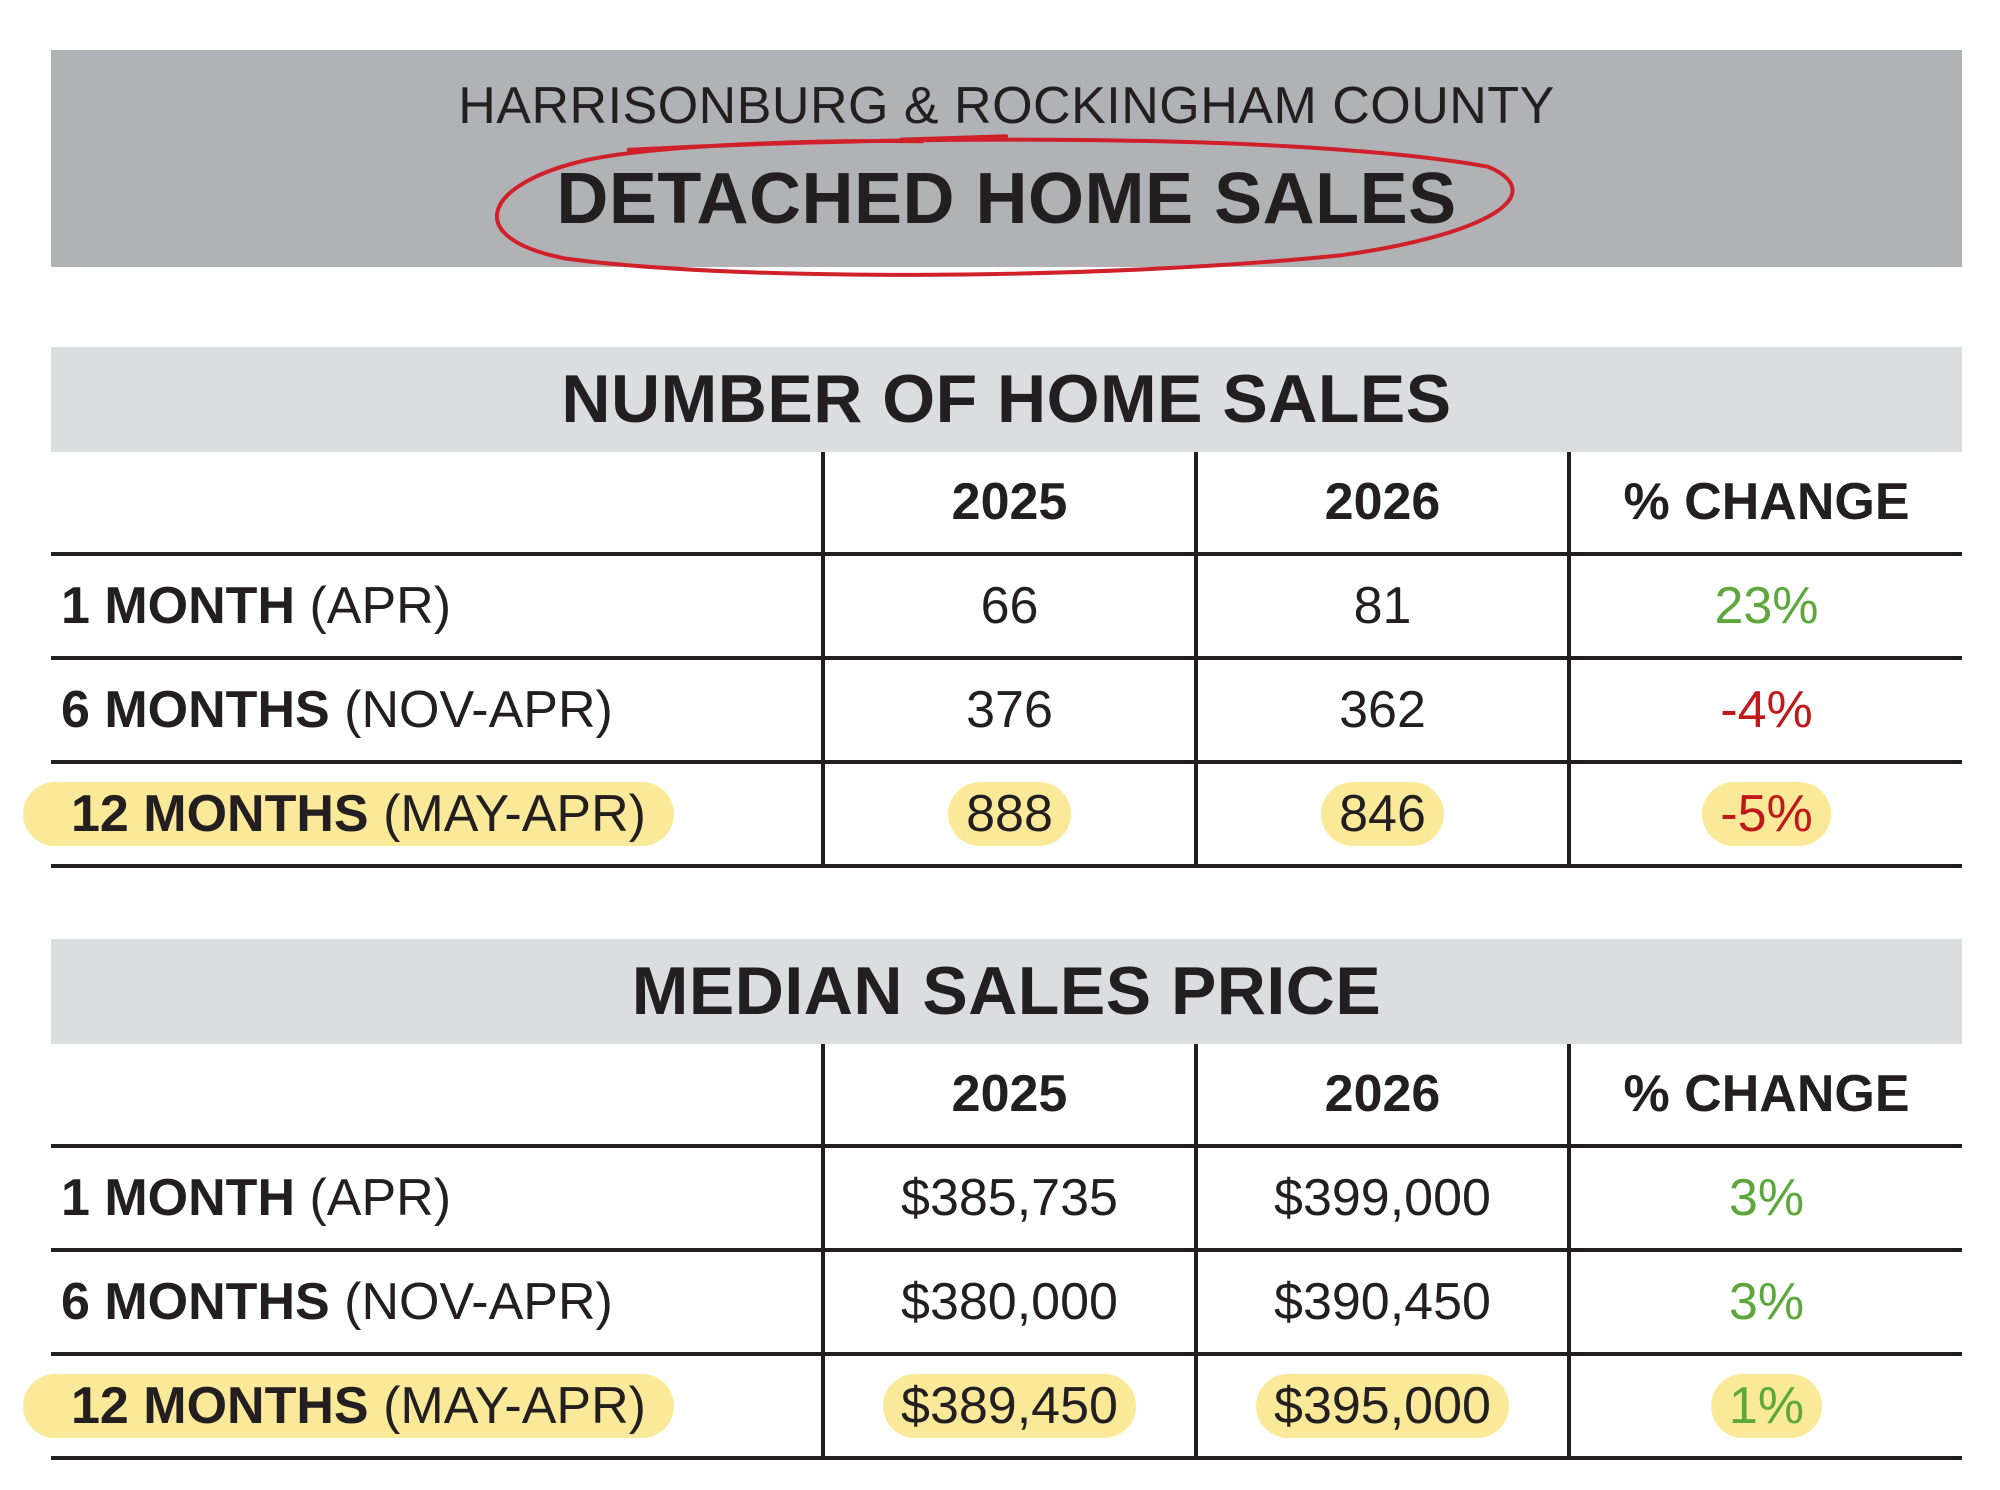 Image resolution: width=2000 pixels, height=1490 pixels. I want to click on highlight-mark: 846, so click(1382, 814).